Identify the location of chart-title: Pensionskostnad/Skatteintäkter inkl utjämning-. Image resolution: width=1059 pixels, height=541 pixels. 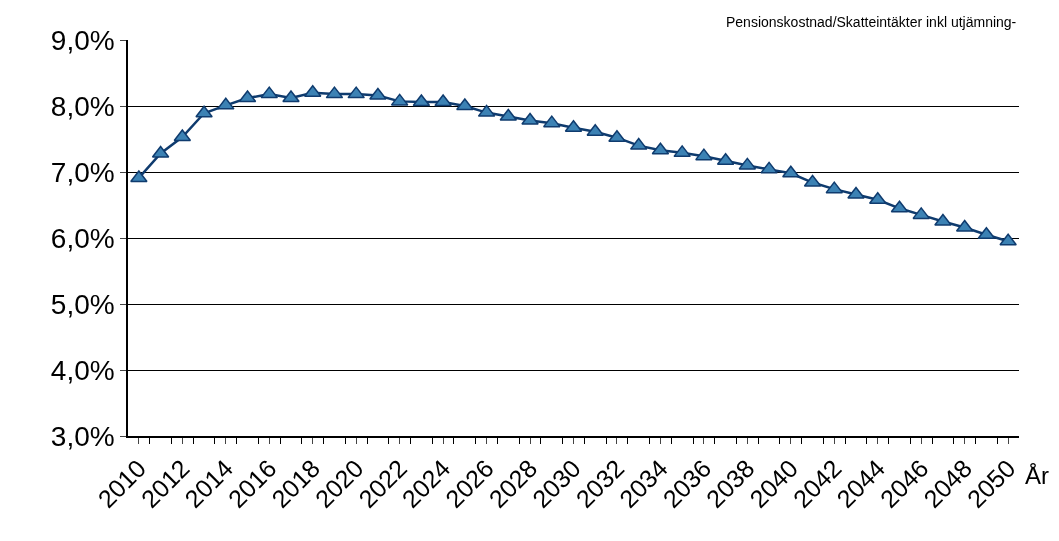
(871, 22).